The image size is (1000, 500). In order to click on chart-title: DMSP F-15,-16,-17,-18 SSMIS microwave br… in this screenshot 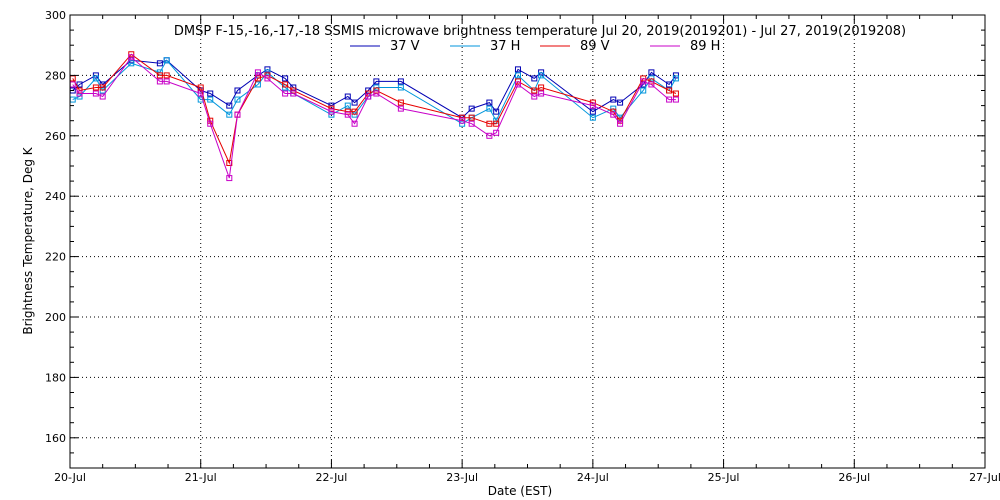, I will do `click(540, 31)`.